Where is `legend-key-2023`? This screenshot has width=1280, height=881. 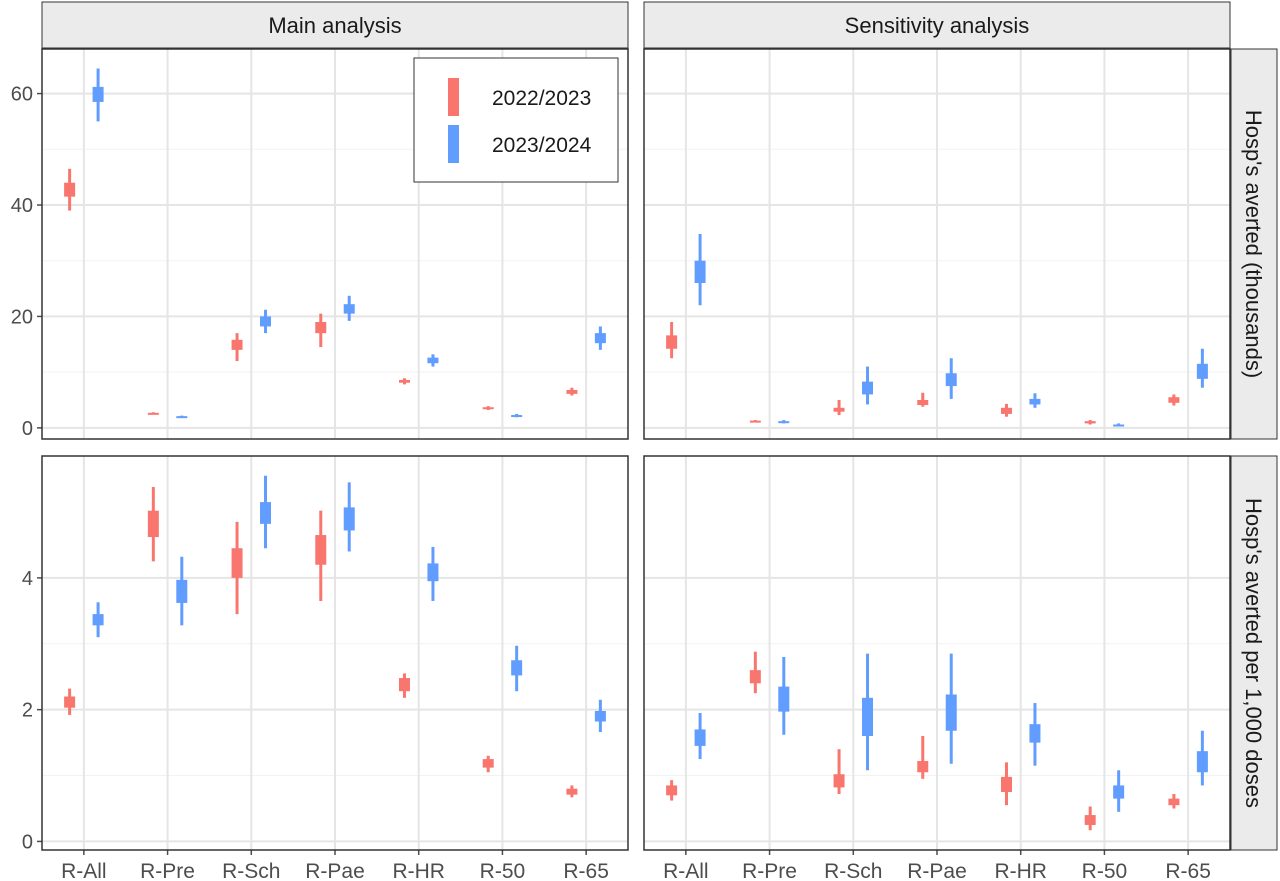 legend-key-2023 is located at coordinates (453, 144).